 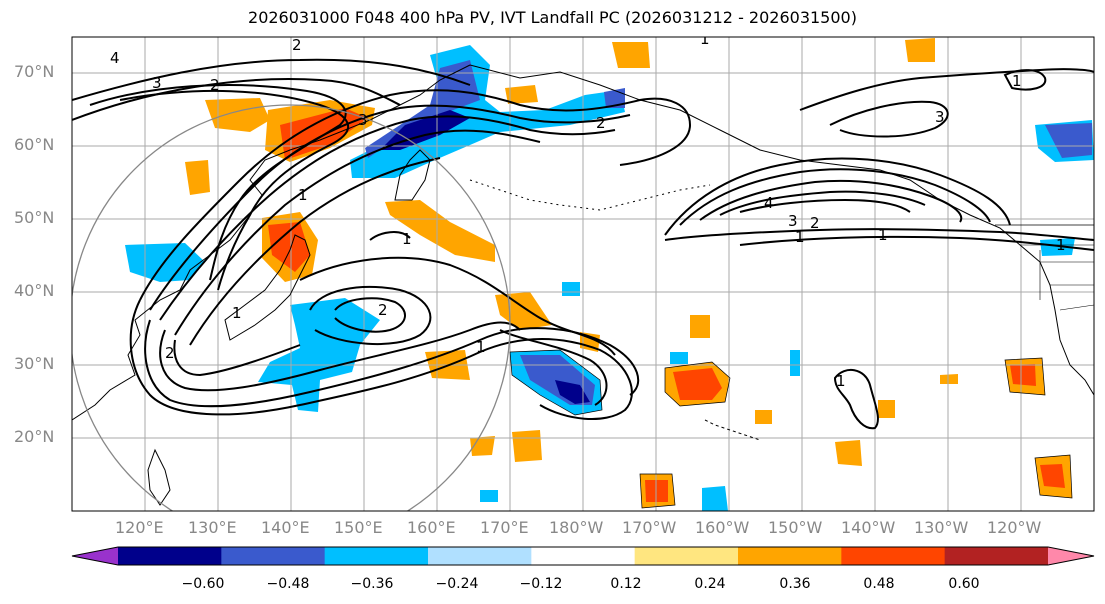 I want to click on colorbar-tick-label: 0.48, so click(x=879, y=584).